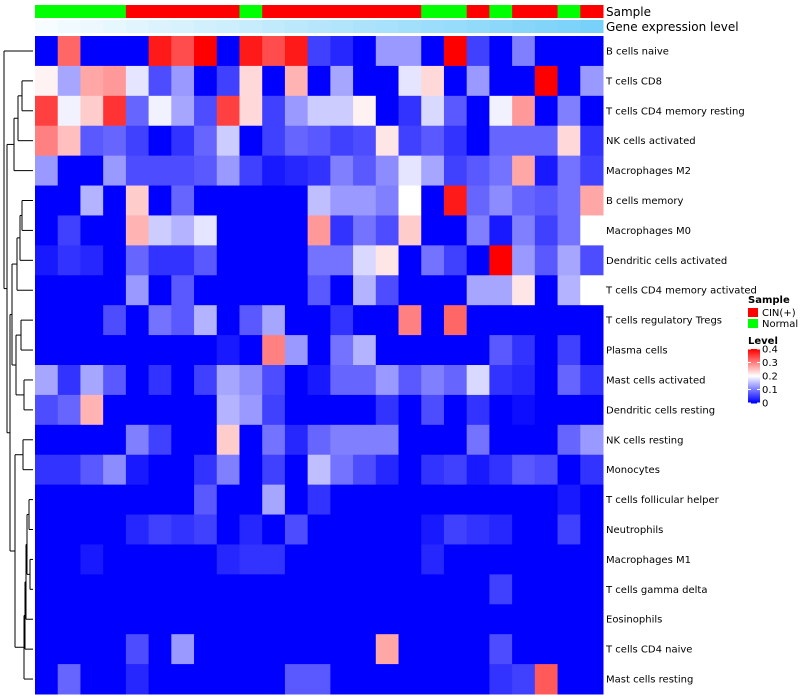  What do you see at coordinates (770, 377) in the screenshot?
I see `legend-level-tick-label: 0.2` at bounding box center [770, 377].